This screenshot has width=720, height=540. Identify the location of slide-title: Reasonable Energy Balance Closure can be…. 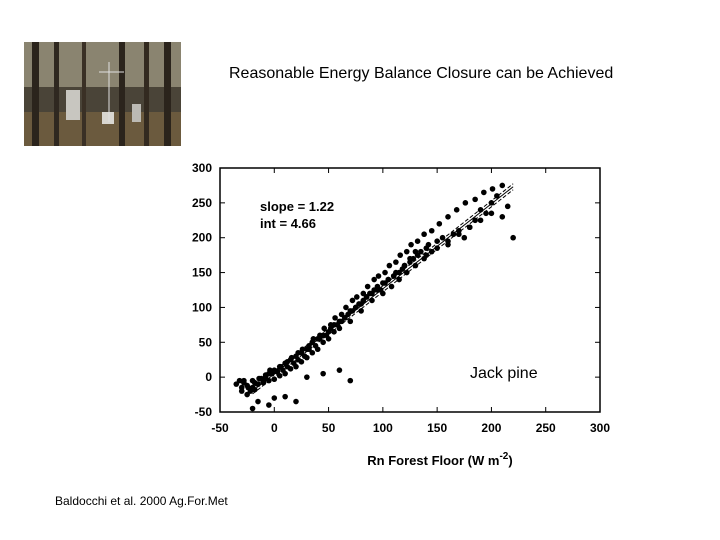
(421, 73).